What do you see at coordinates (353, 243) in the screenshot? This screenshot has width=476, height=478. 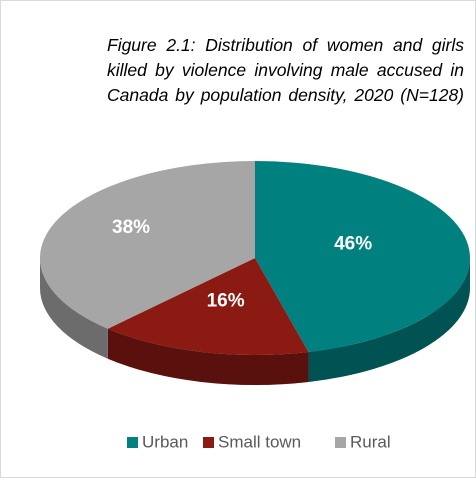 I see `data-label: 46%` at bounding box center [353, 243].